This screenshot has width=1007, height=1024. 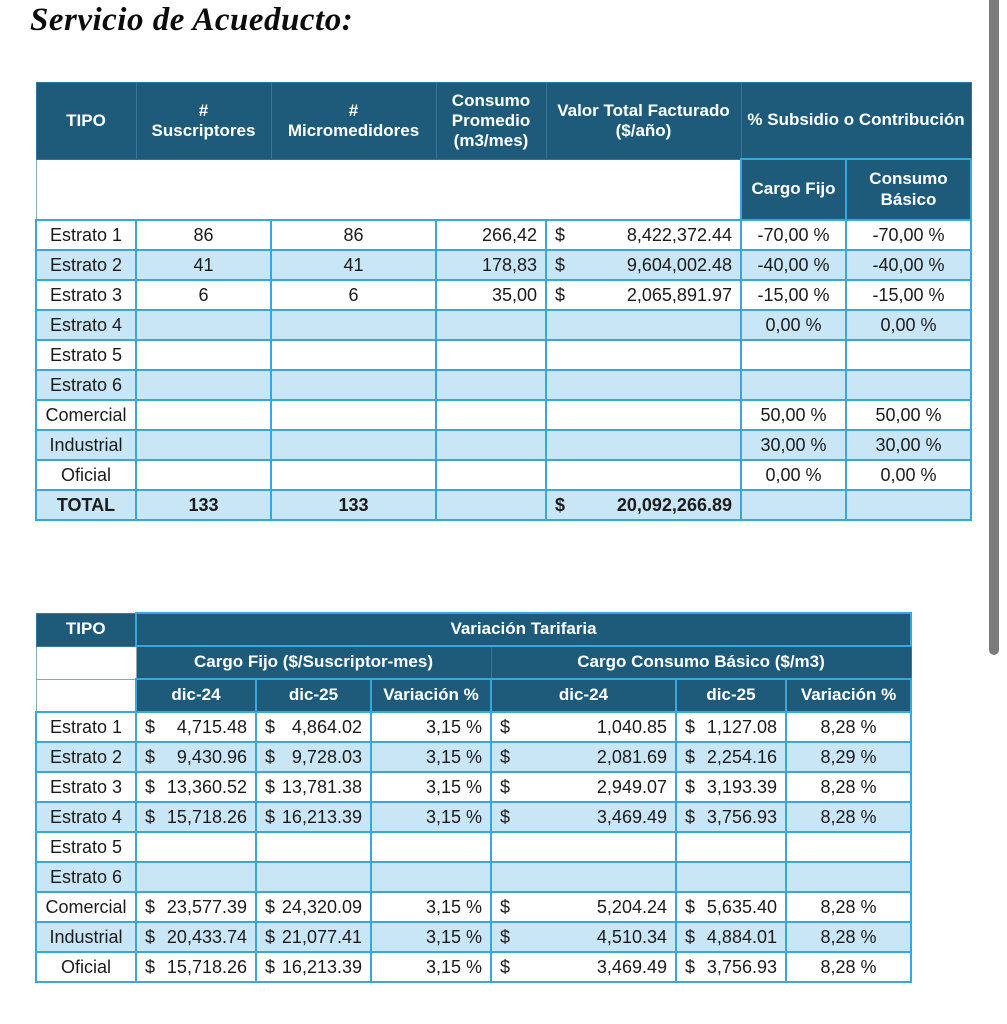 I want to click on amount-value: 4,864.02, so click(x=326, y=726).